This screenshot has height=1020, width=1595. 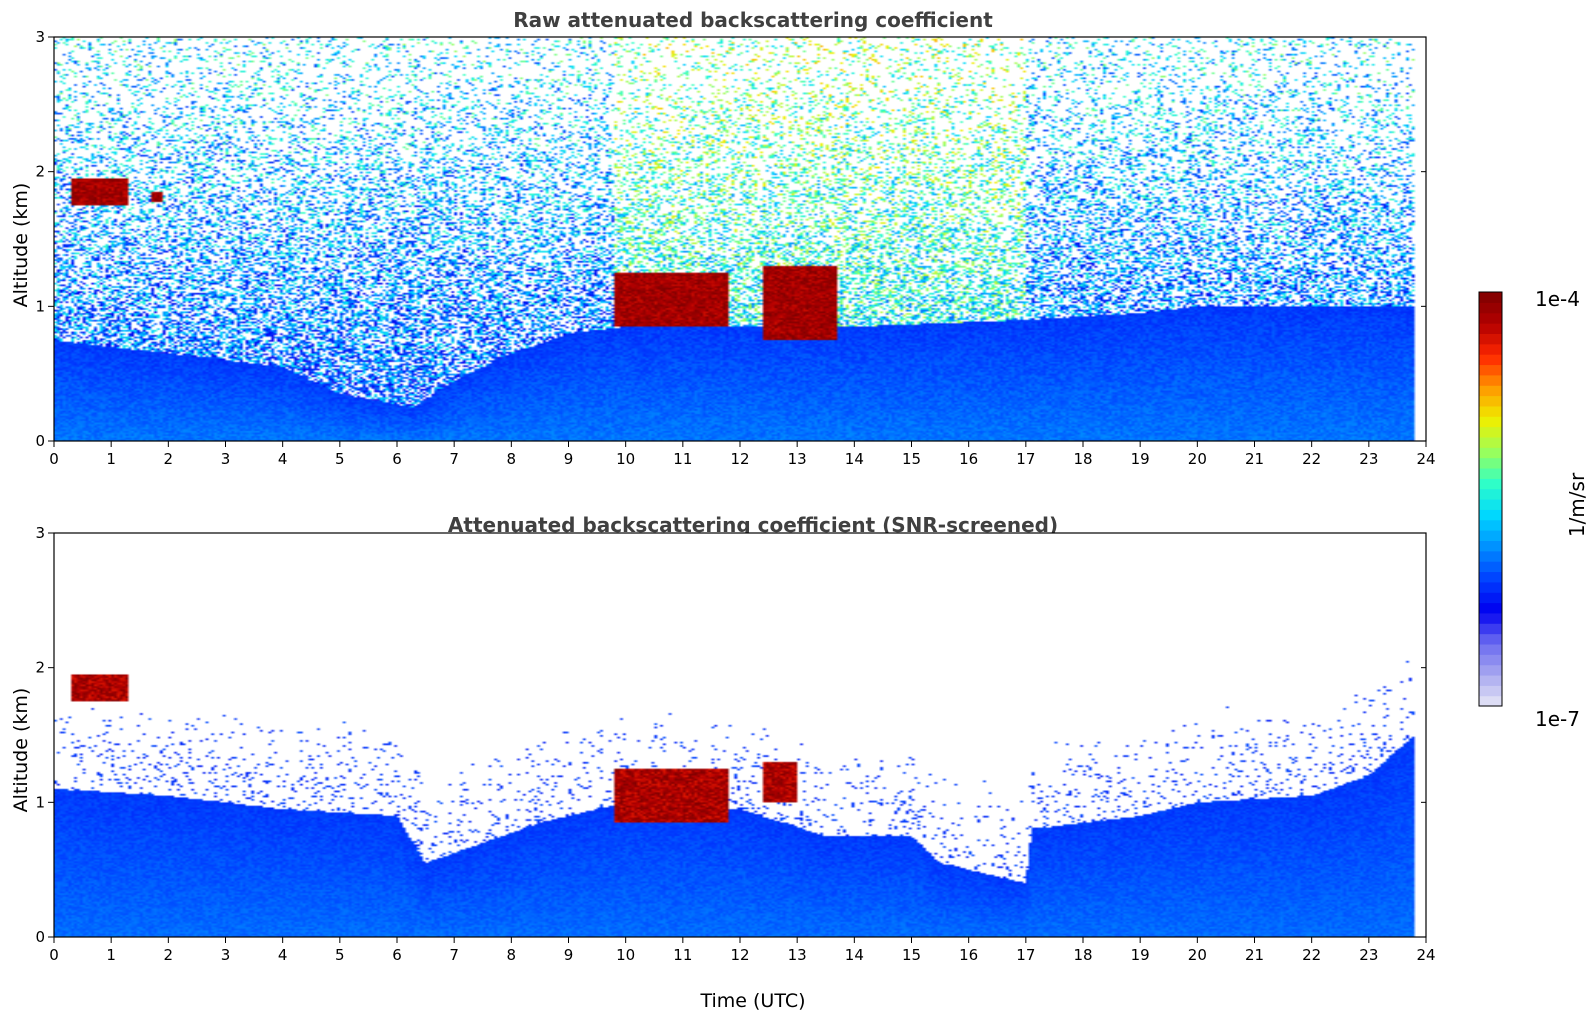 I want to click on screened-panel-y-axis-label: Altitude (km), so click(x=21, y=750).